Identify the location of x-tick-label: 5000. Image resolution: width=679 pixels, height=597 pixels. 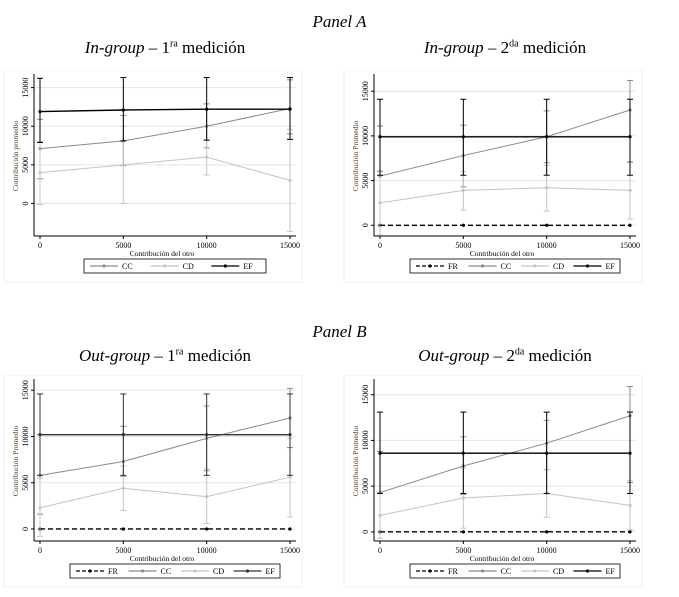
(463, 245).